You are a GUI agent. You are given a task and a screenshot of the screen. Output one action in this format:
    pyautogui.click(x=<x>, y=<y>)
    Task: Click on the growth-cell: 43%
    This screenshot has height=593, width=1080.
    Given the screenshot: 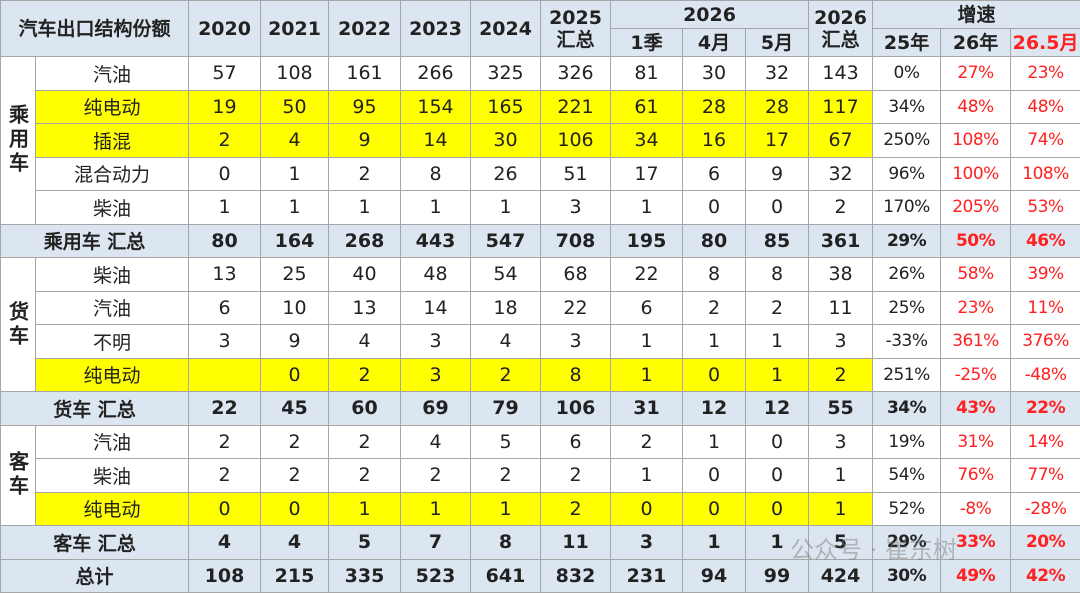 What is the action you would take?
    pyautogui.click(x=976, y=409)
    